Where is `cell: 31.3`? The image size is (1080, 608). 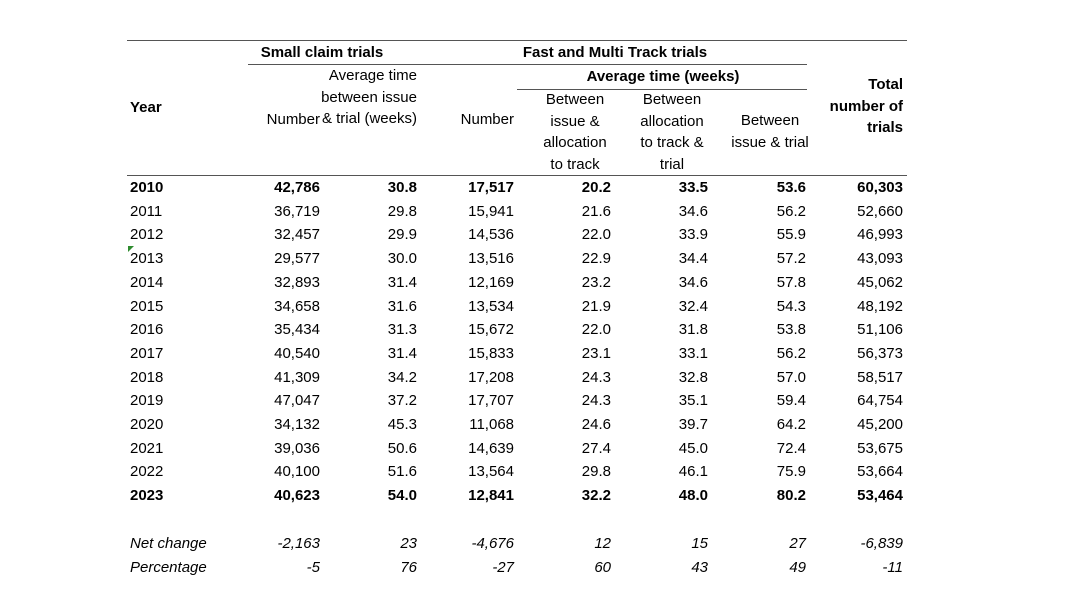 cell: 31.3 is located at coordinates (402, 330).